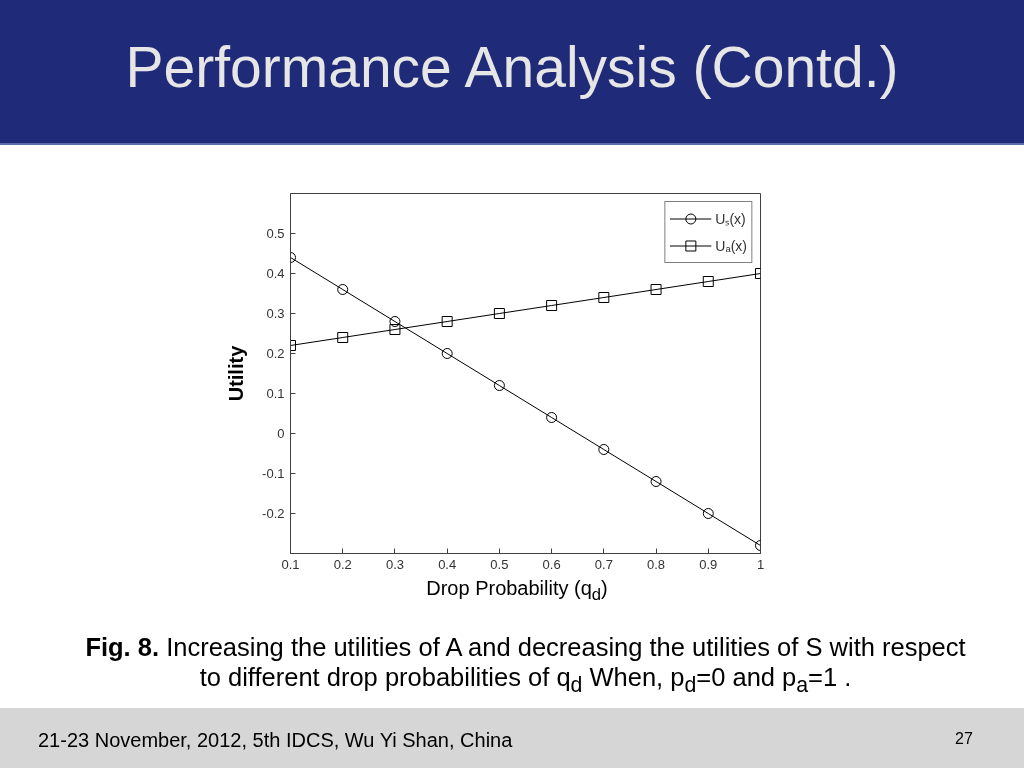  What do you see at coordinates (499, 564) in the screenshot?
I see `x-tick-label: 0.5` at bounding box center [499, 564].